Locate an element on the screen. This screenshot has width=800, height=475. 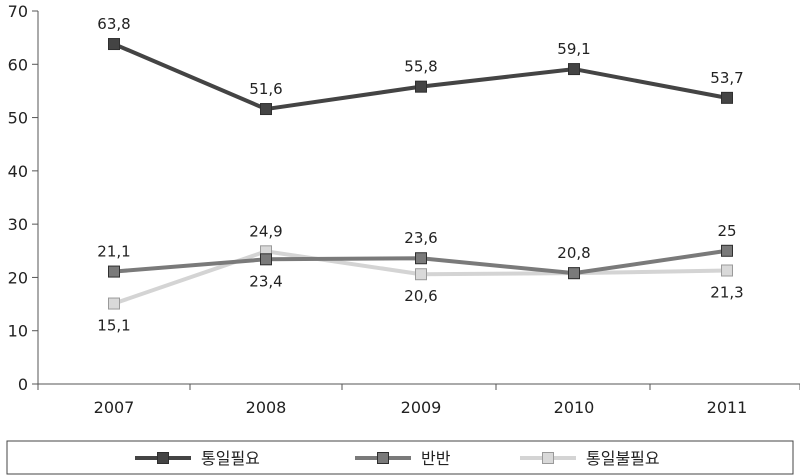
y-tick-label: 50 is located at coordinates (18, 118).